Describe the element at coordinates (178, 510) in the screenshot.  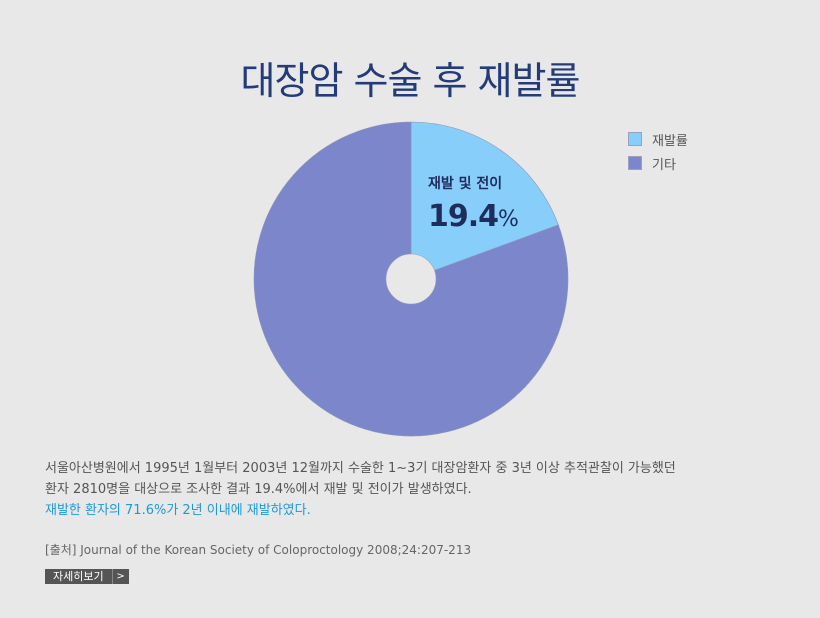
I see `description-highlight: 재발한 환자의 71.6%가 2년 이내에 재발하였다.` at that location.